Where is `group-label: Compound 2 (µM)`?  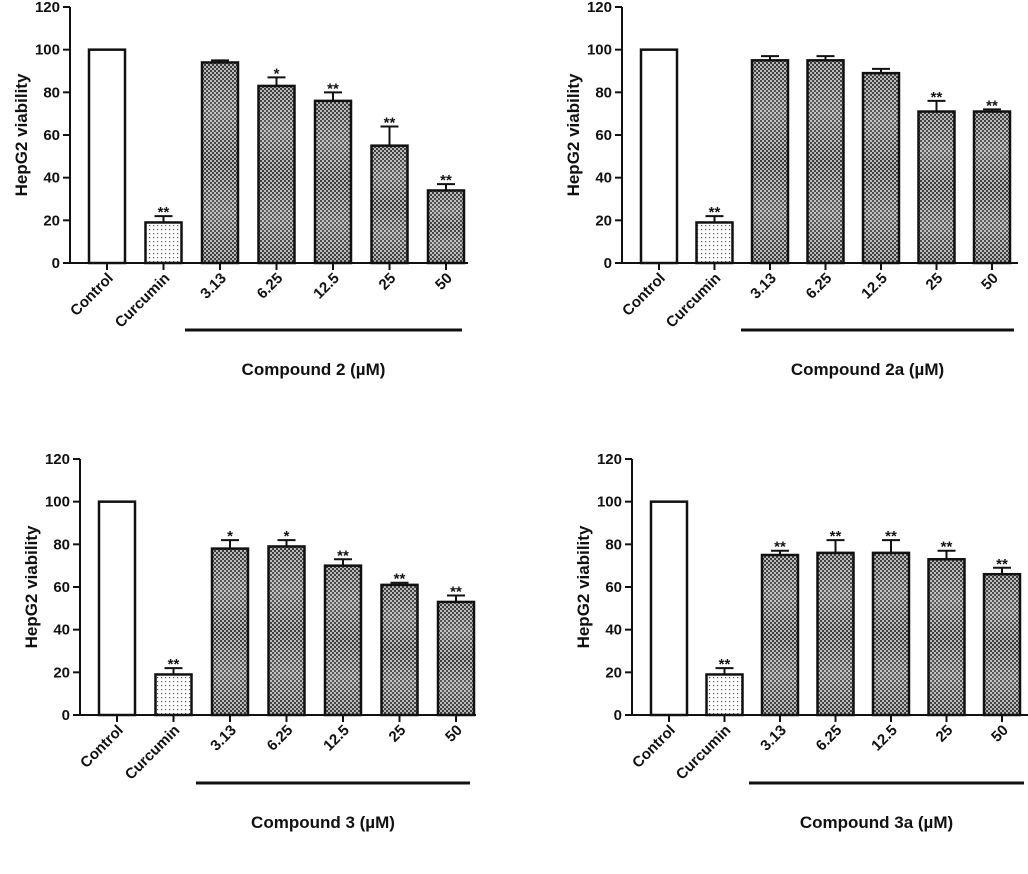 group-label: Compound 2 (µM) is located at coordinates (314, 369).